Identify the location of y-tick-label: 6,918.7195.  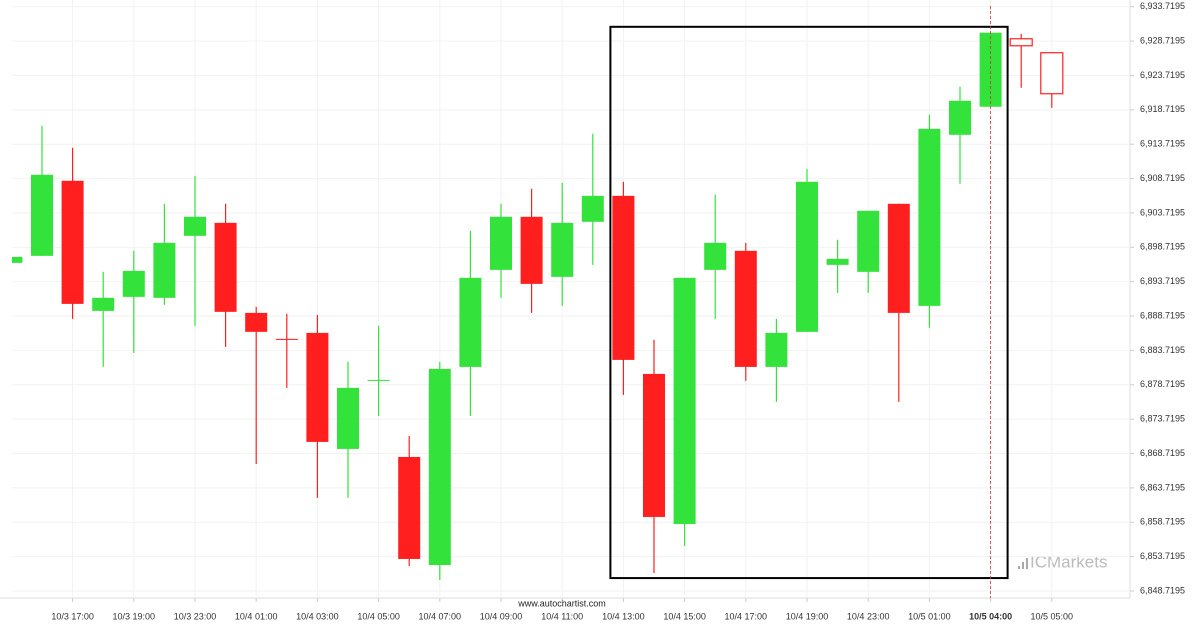
(1162, 109).